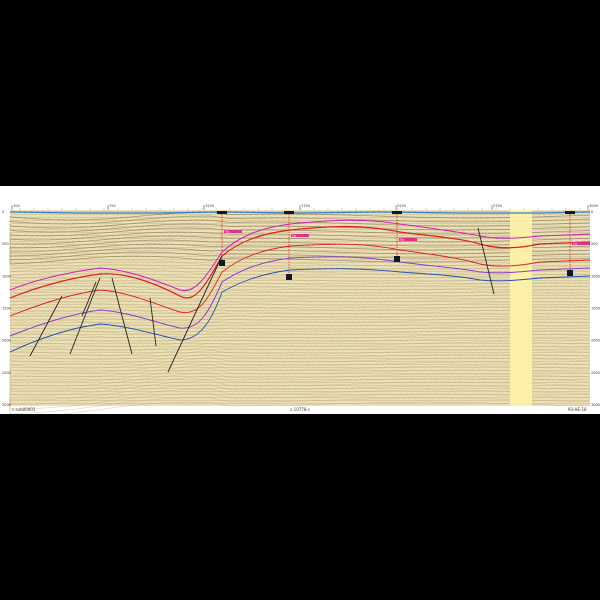 This screenshot has width=600, height=600. What do you see at coordinates (593, 206) in the screenshot?
I see `top-tick-label: 3000` at bounding box center [593, 206].